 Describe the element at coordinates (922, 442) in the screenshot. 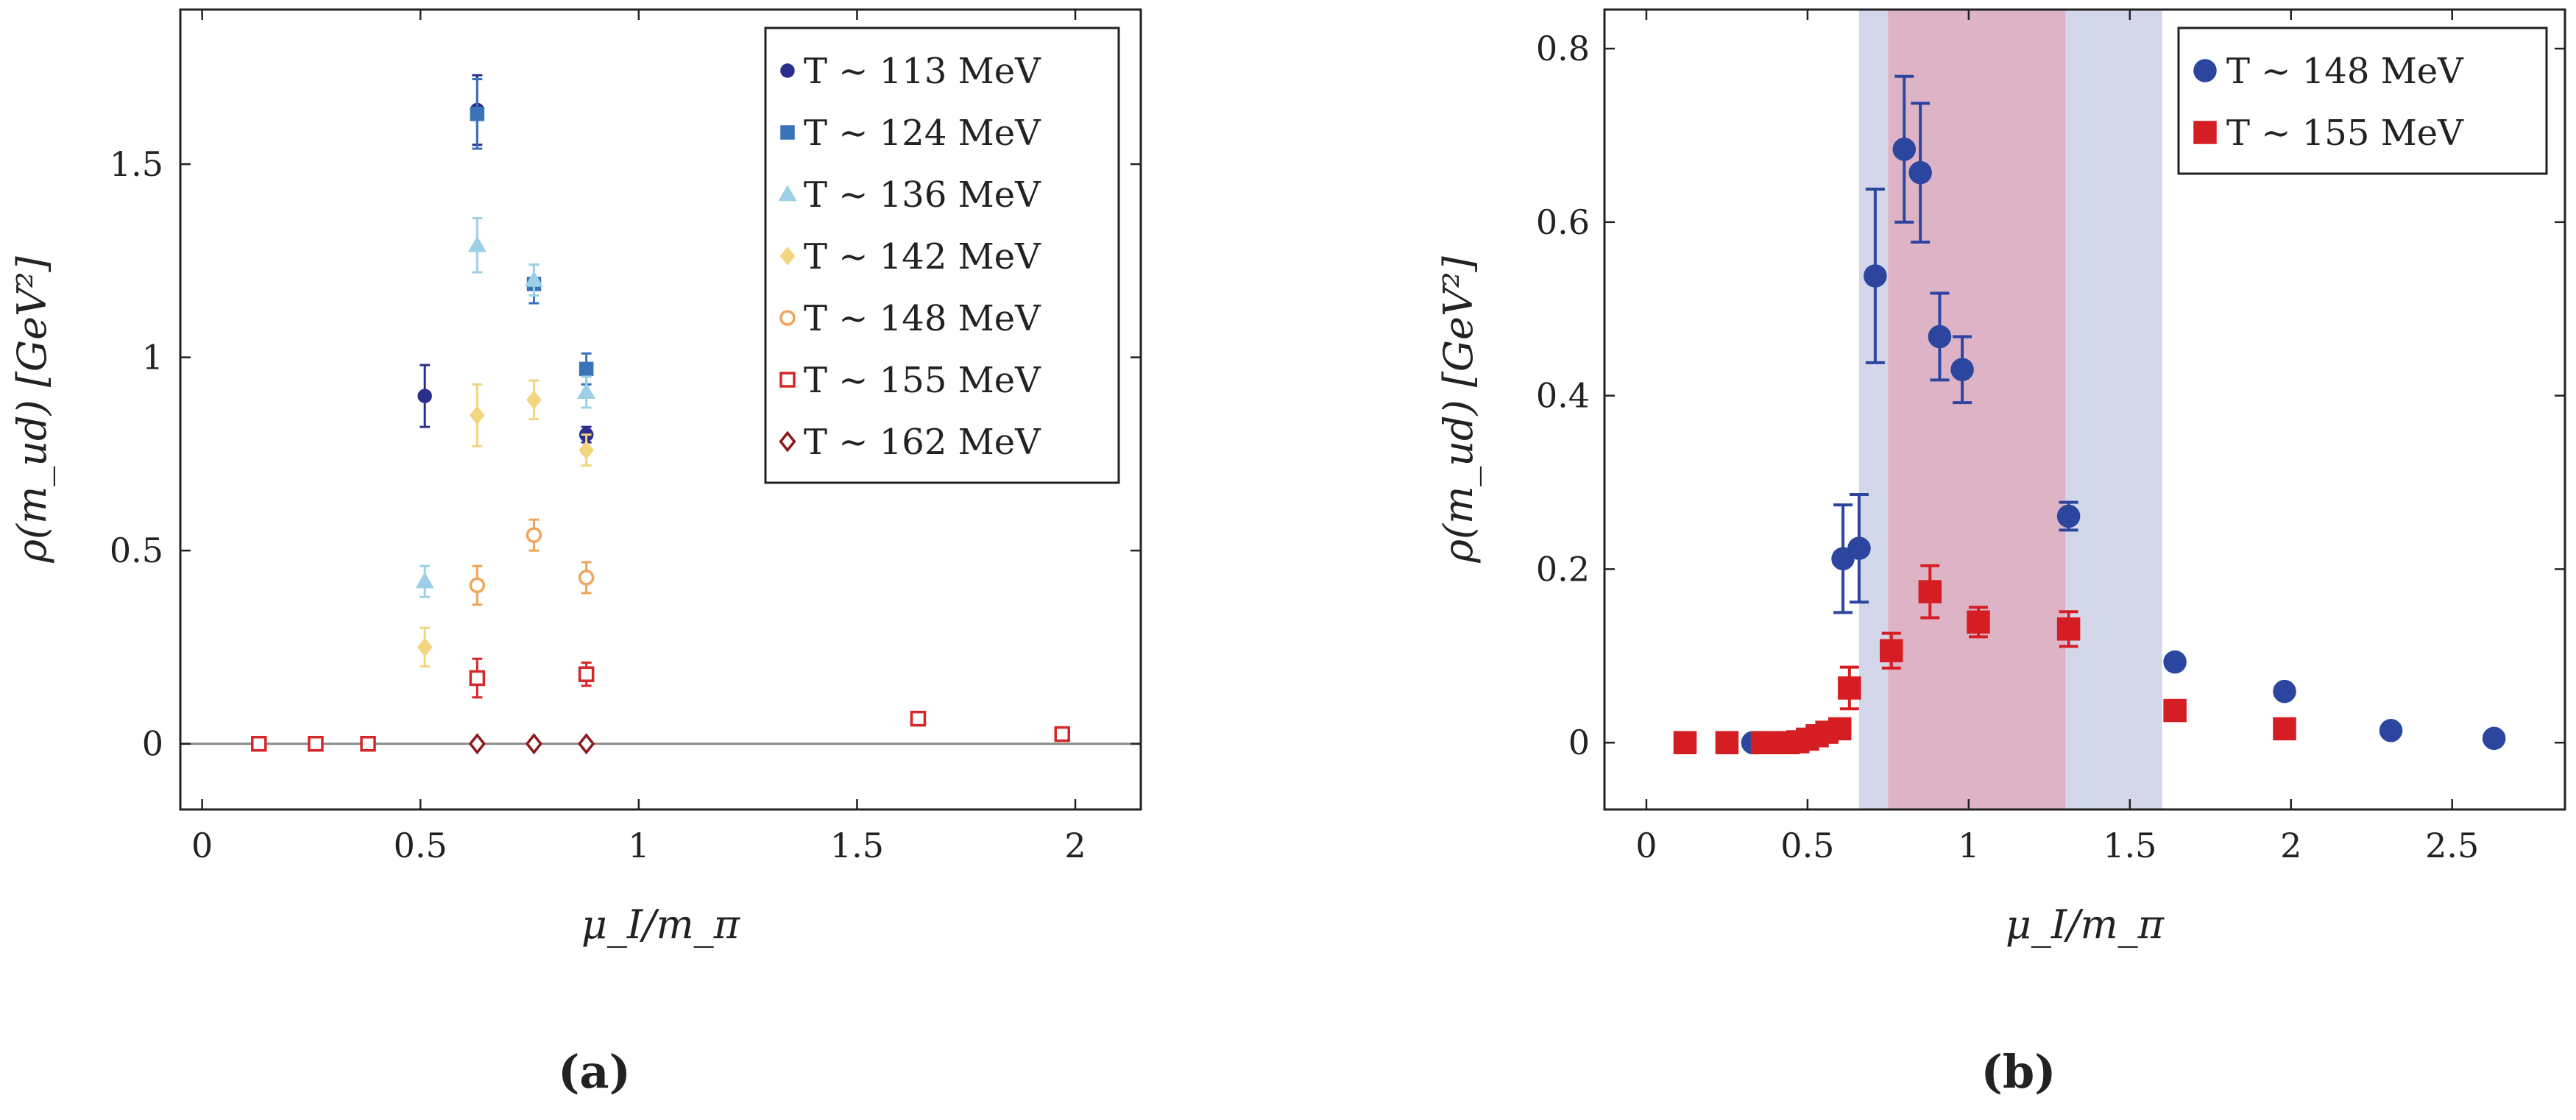

I see `legend-label: T ∼ 162 MeV` at that location.